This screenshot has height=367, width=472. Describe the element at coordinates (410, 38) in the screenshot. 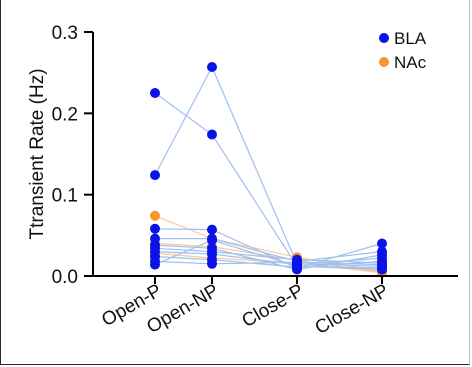

I see `legend-label-bla: BLA` at that location.